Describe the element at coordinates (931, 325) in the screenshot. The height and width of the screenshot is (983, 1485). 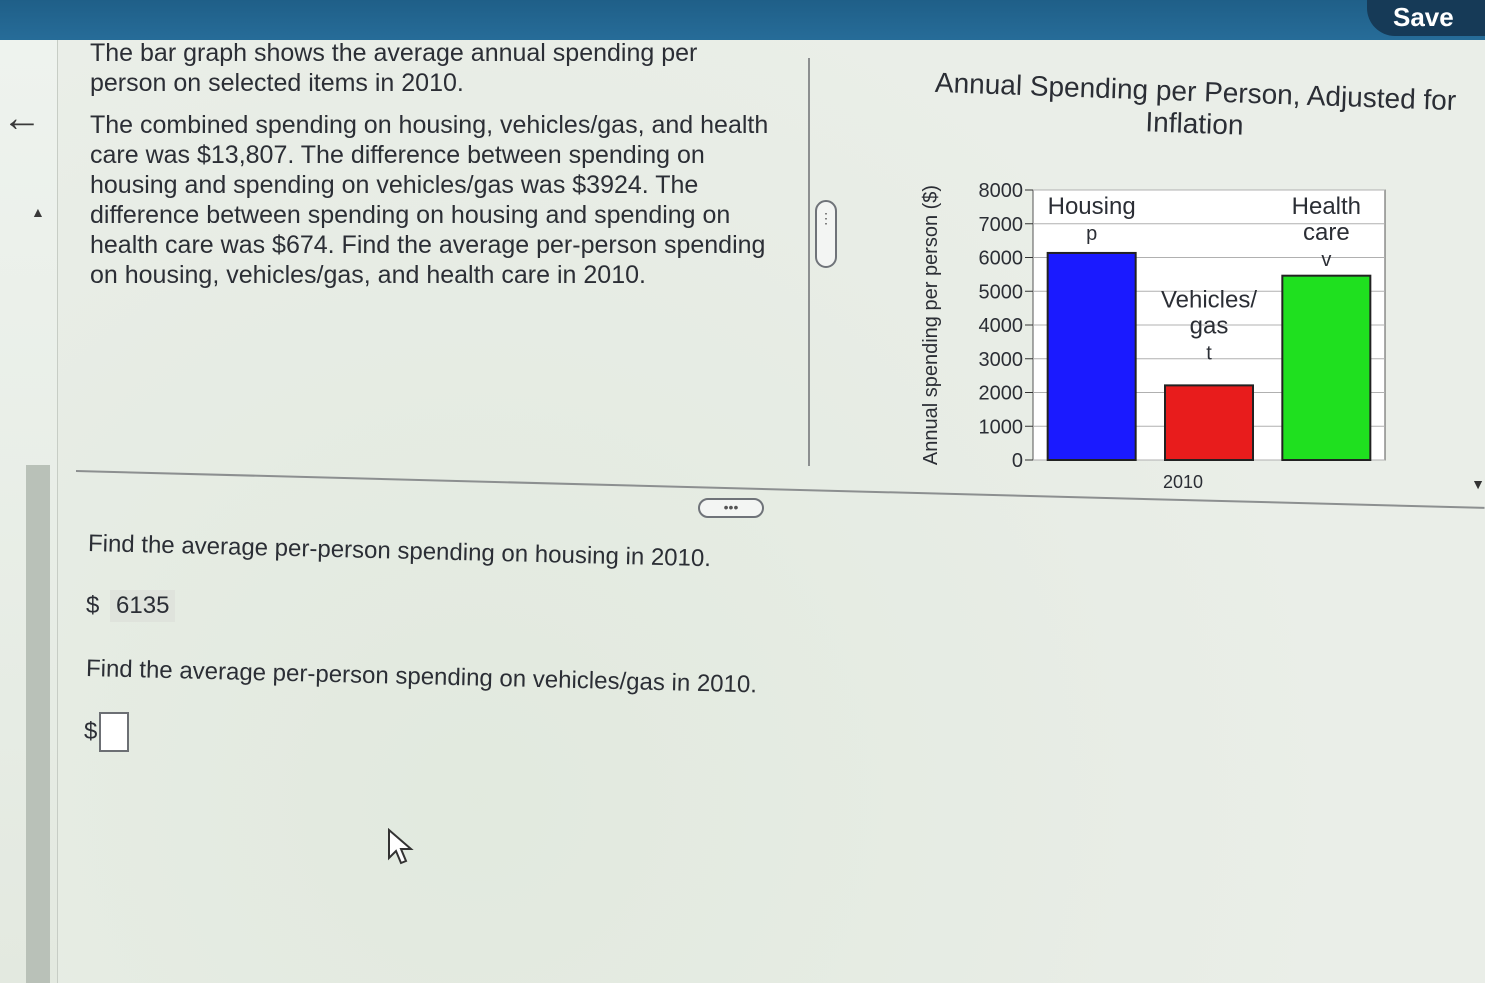
I see `y-axis-label: Annual spending per person ($)` at that location.